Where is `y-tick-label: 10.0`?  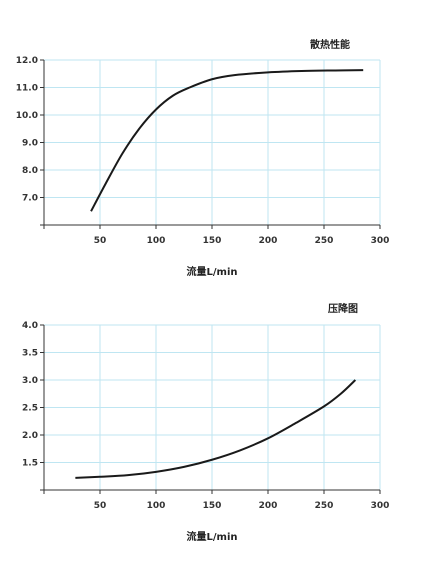 y-tick-label: 10.0 is located at coordinates (27, 116).